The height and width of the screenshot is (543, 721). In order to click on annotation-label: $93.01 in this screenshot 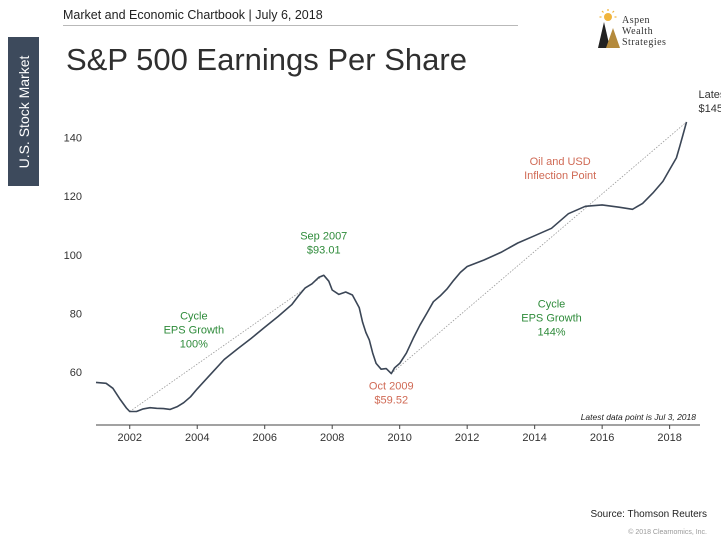, I will do `click(324, 250)`.